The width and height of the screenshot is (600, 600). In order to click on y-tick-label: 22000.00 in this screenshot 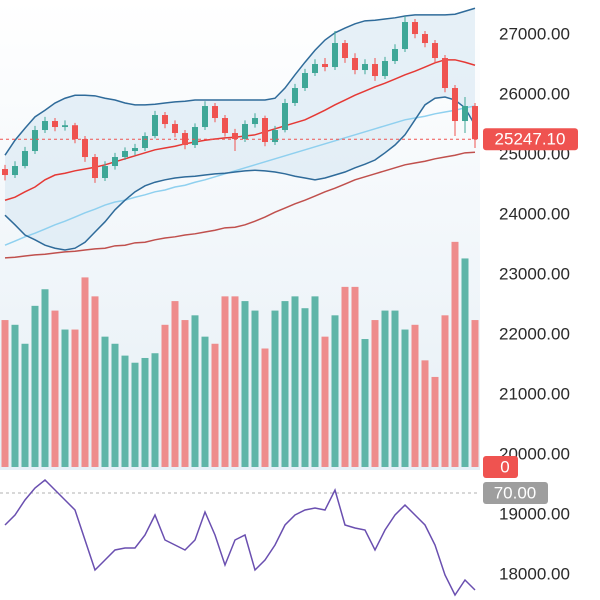, I will do `click(534, 334)`.